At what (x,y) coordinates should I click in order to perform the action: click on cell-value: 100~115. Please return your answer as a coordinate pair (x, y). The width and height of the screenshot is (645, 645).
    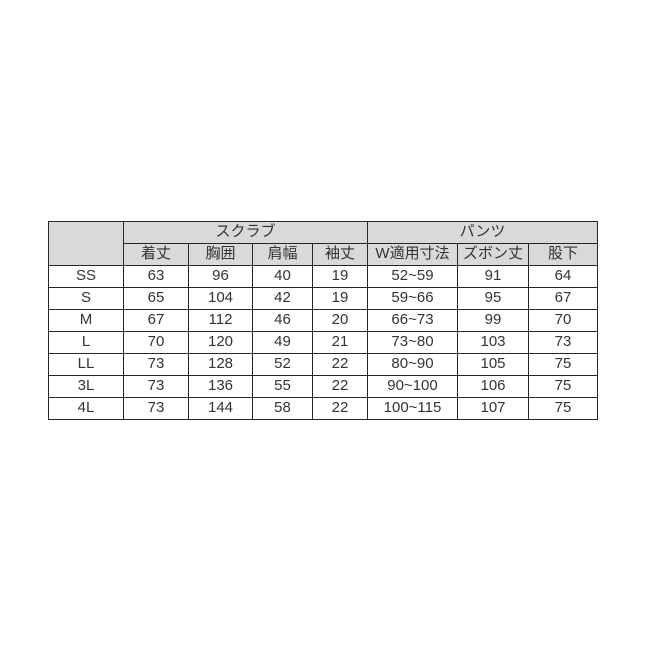
    Looking at the image, I should click on (412, 408).